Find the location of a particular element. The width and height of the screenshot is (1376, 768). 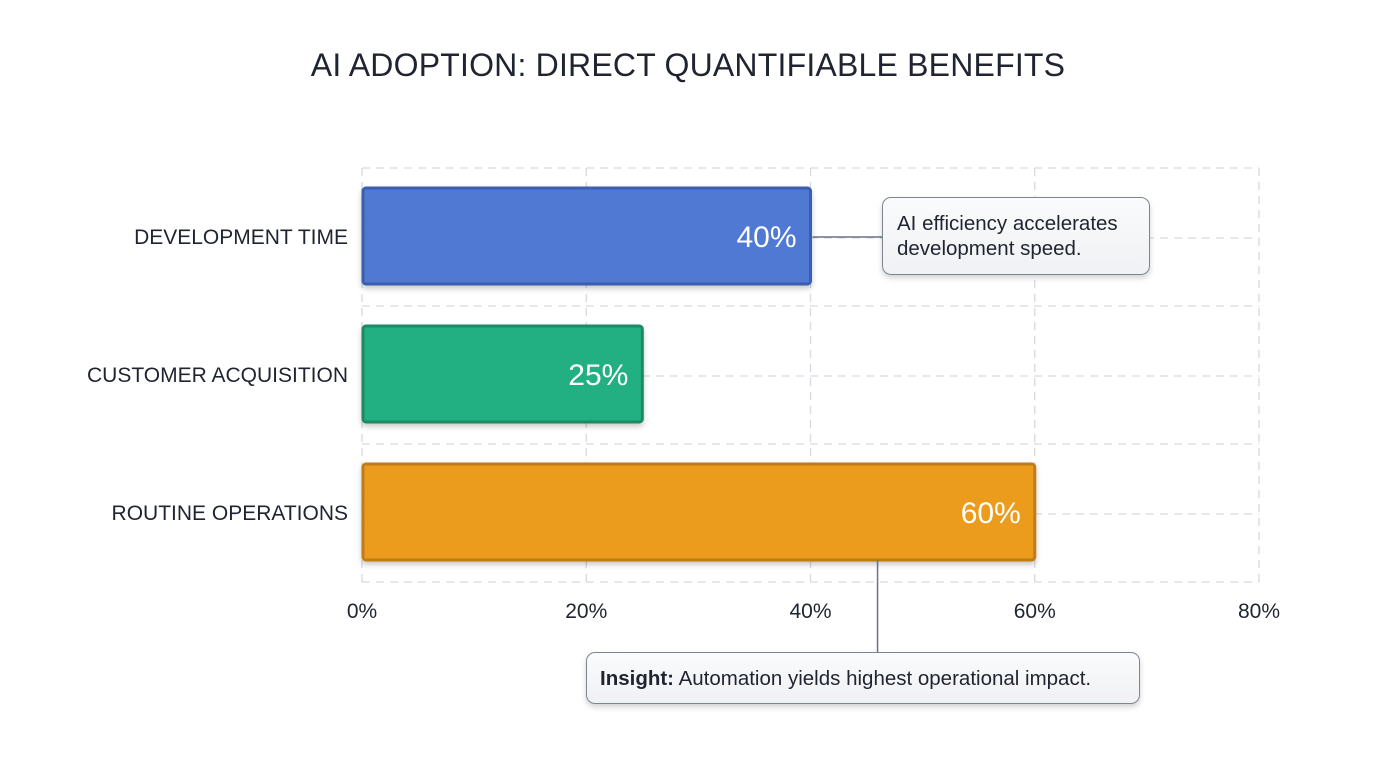

category-label: DEVELOPMENT TIME is located at coordinates (241, 237).